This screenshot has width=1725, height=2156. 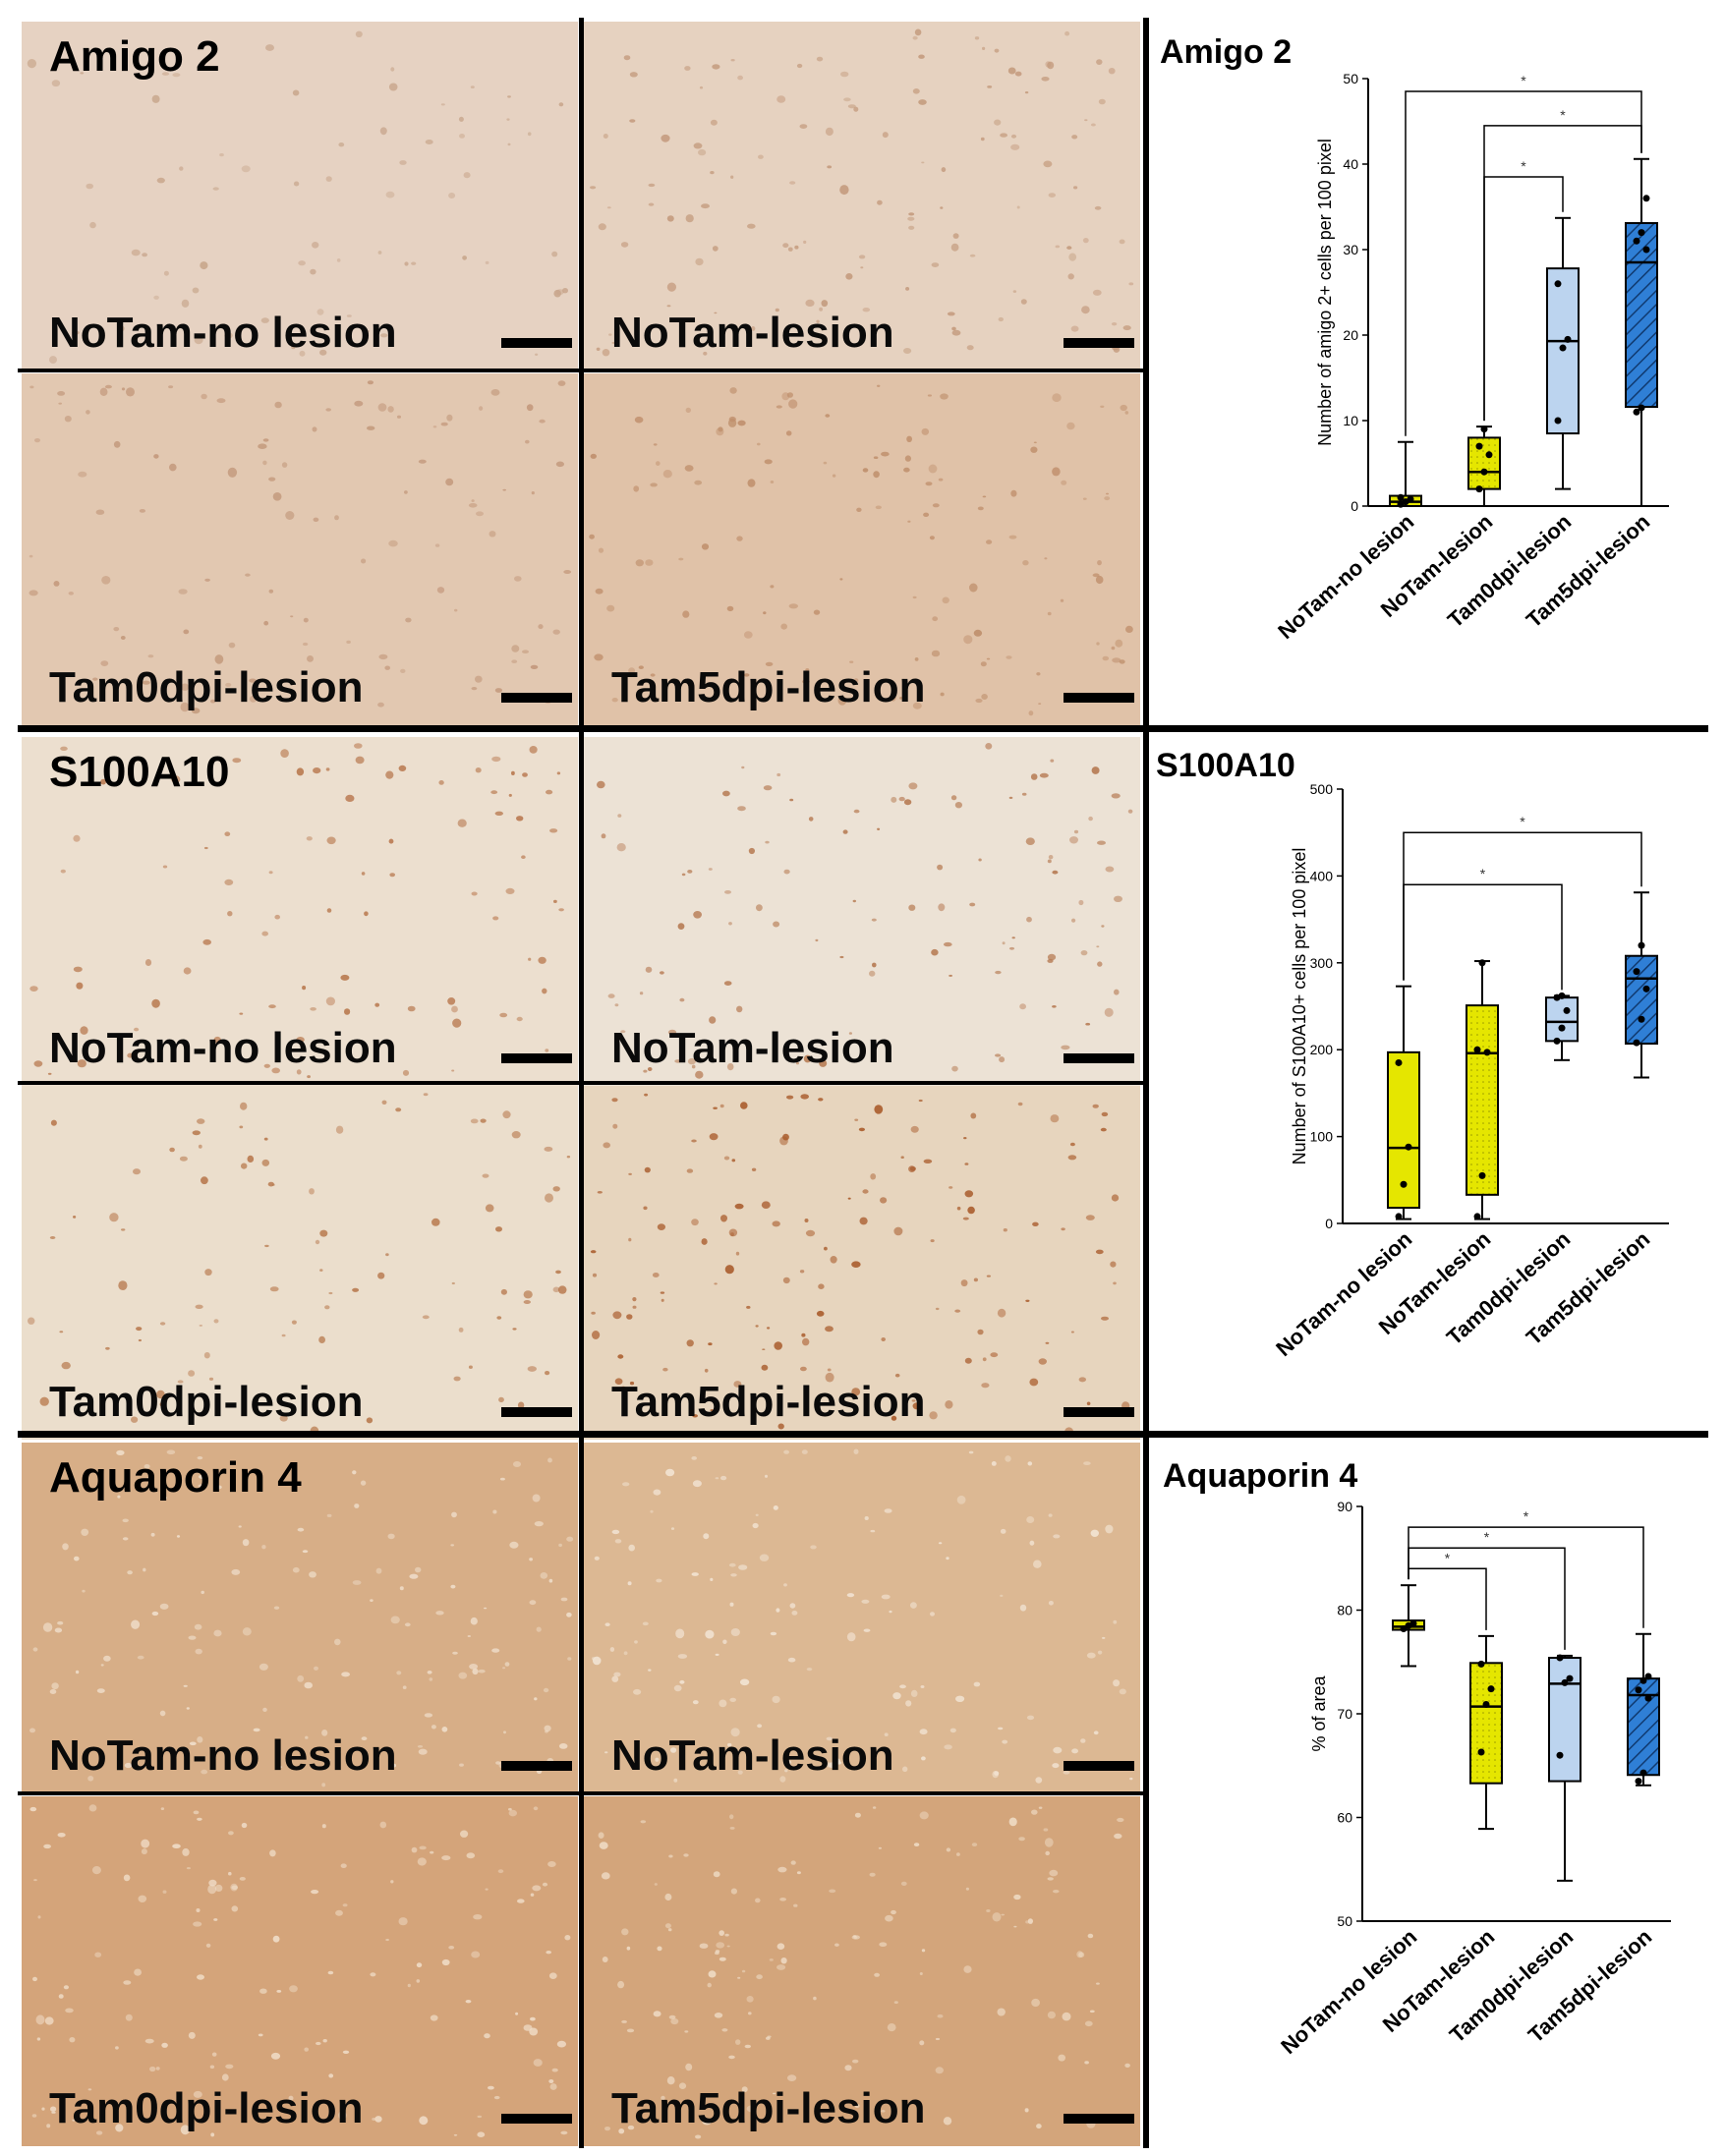 What do you see at coordinates (1322, 789) in the screenshot?
I see `y-tick-label: 500` at bounding box center [1322, 789].